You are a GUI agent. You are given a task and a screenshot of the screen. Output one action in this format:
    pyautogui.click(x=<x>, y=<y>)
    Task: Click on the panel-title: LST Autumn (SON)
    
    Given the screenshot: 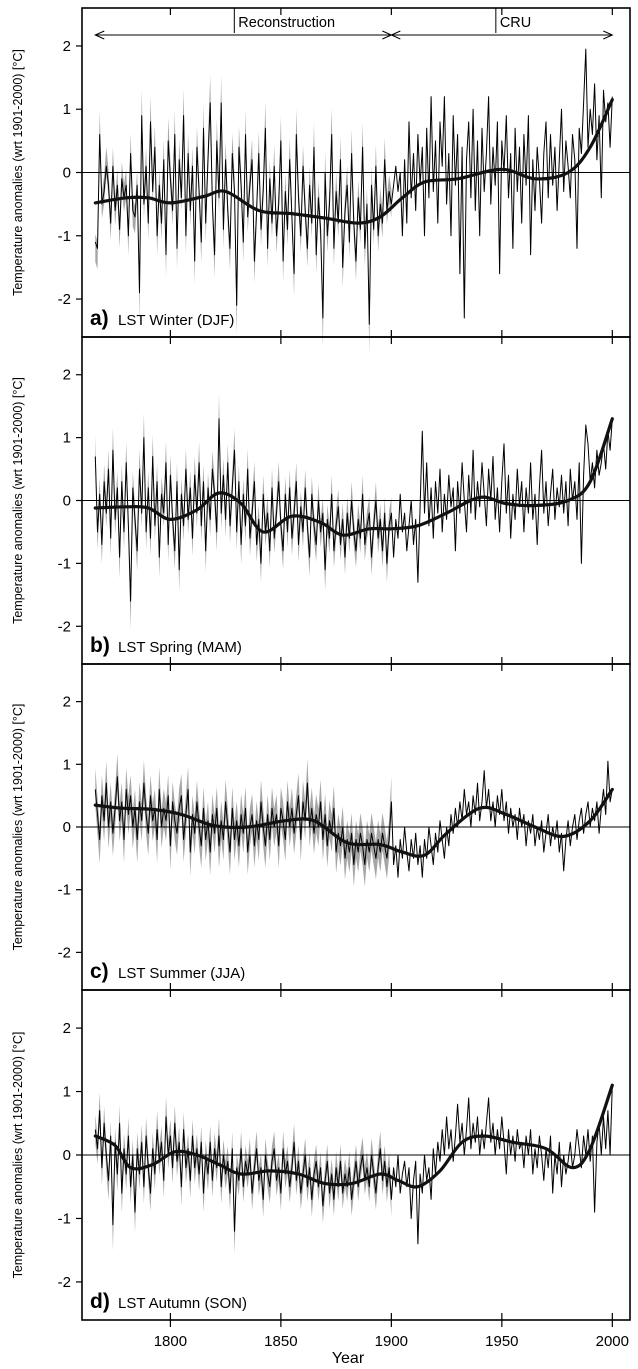 What is the action you would take?
    pyautogui.click(x=182, y=1303)
    